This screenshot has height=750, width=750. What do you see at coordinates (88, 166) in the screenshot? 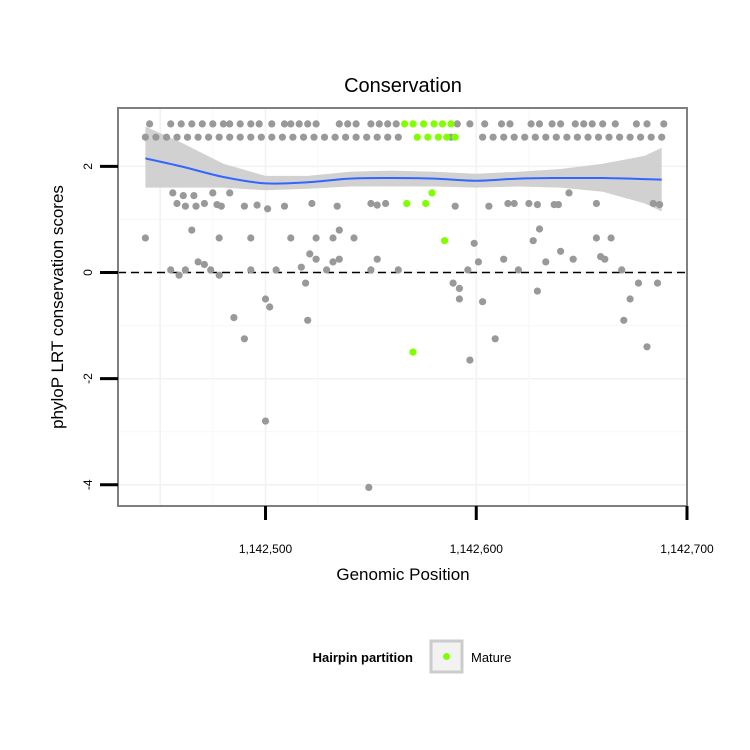
I see `y-tick-label: 2` at bounding box center [88, 166].